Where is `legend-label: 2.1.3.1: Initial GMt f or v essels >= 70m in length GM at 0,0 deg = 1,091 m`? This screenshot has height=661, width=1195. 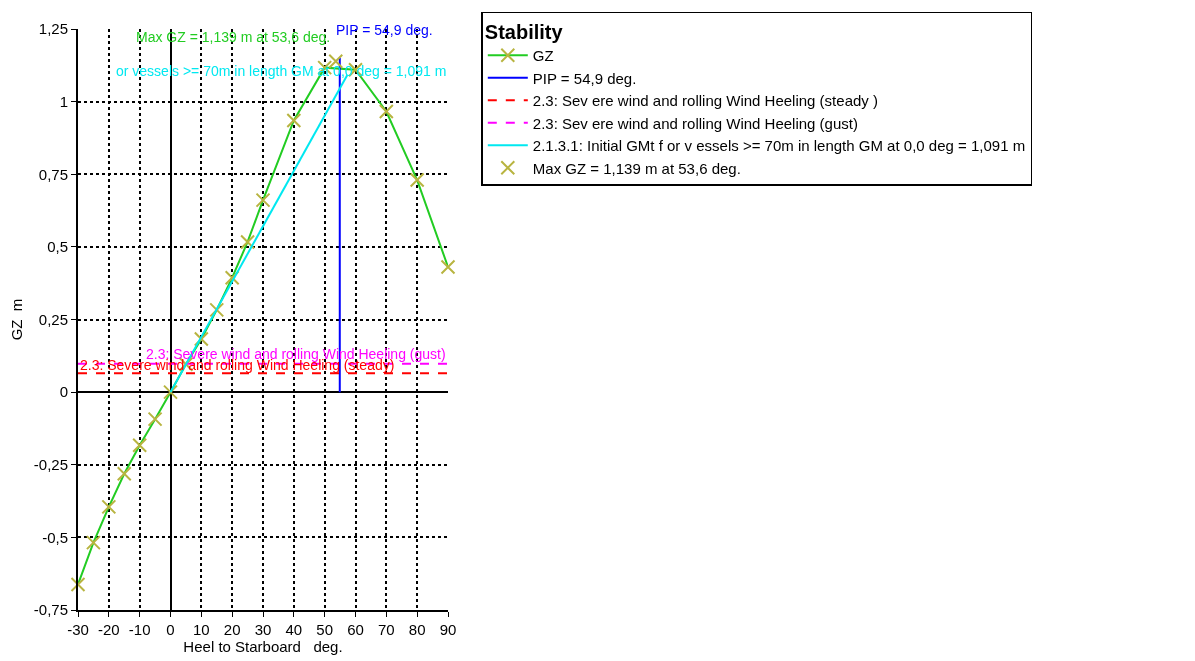
legend-label: 2.1.3.1: Initial GMt f or v essels >= 70m in length GM at 0,0 deg = 1,091 m is located at coordinates (779, 146).